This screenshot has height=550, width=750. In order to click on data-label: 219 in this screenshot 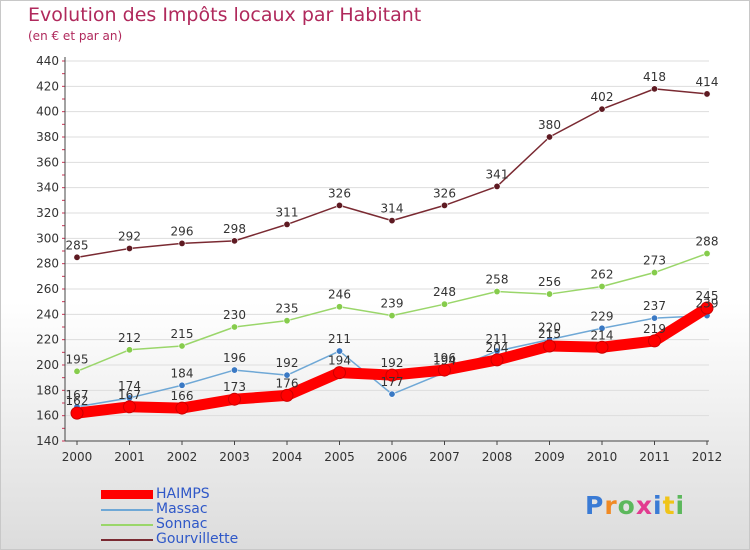, I will do `click(654, 329)`.